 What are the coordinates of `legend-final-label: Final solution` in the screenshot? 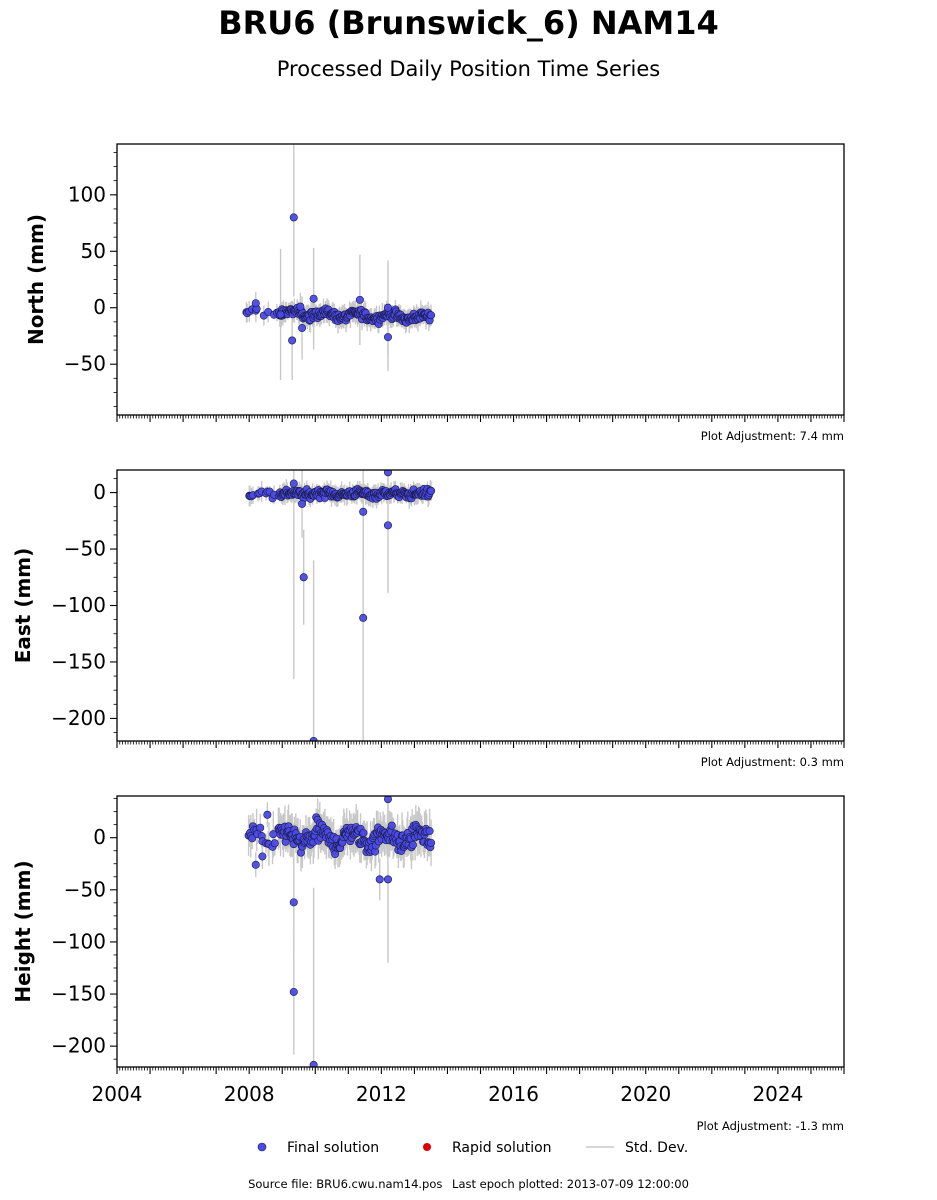 It's located at (333, 1148).